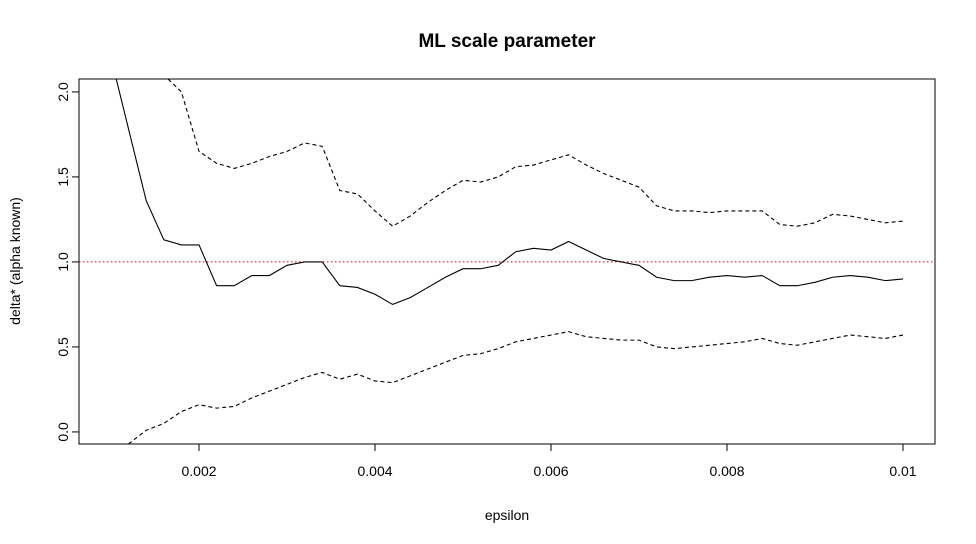  What do you see at coordinates (507, 515) in the screenshot?
I see `x-axis-label: epsilon` at bounding box center [507, 515].